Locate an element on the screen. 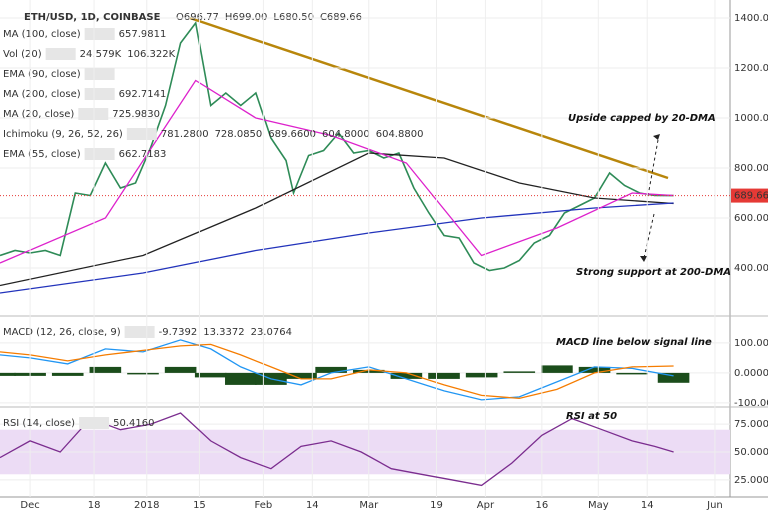  x-tick-label: Jun is located at coordinates (714, 505).